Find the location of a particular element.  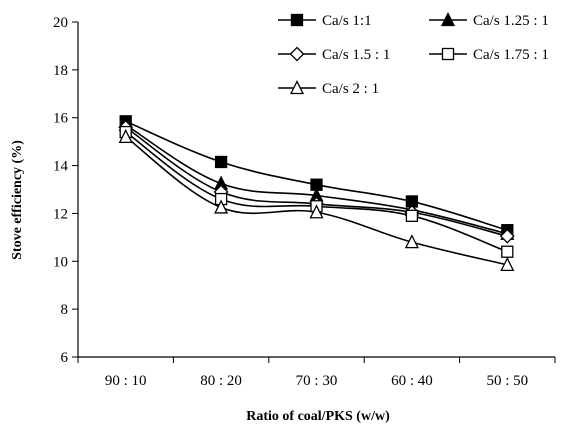

x-axis-title: Ratio of coal/PKS (w/w) is located at coordinates (318, 416).